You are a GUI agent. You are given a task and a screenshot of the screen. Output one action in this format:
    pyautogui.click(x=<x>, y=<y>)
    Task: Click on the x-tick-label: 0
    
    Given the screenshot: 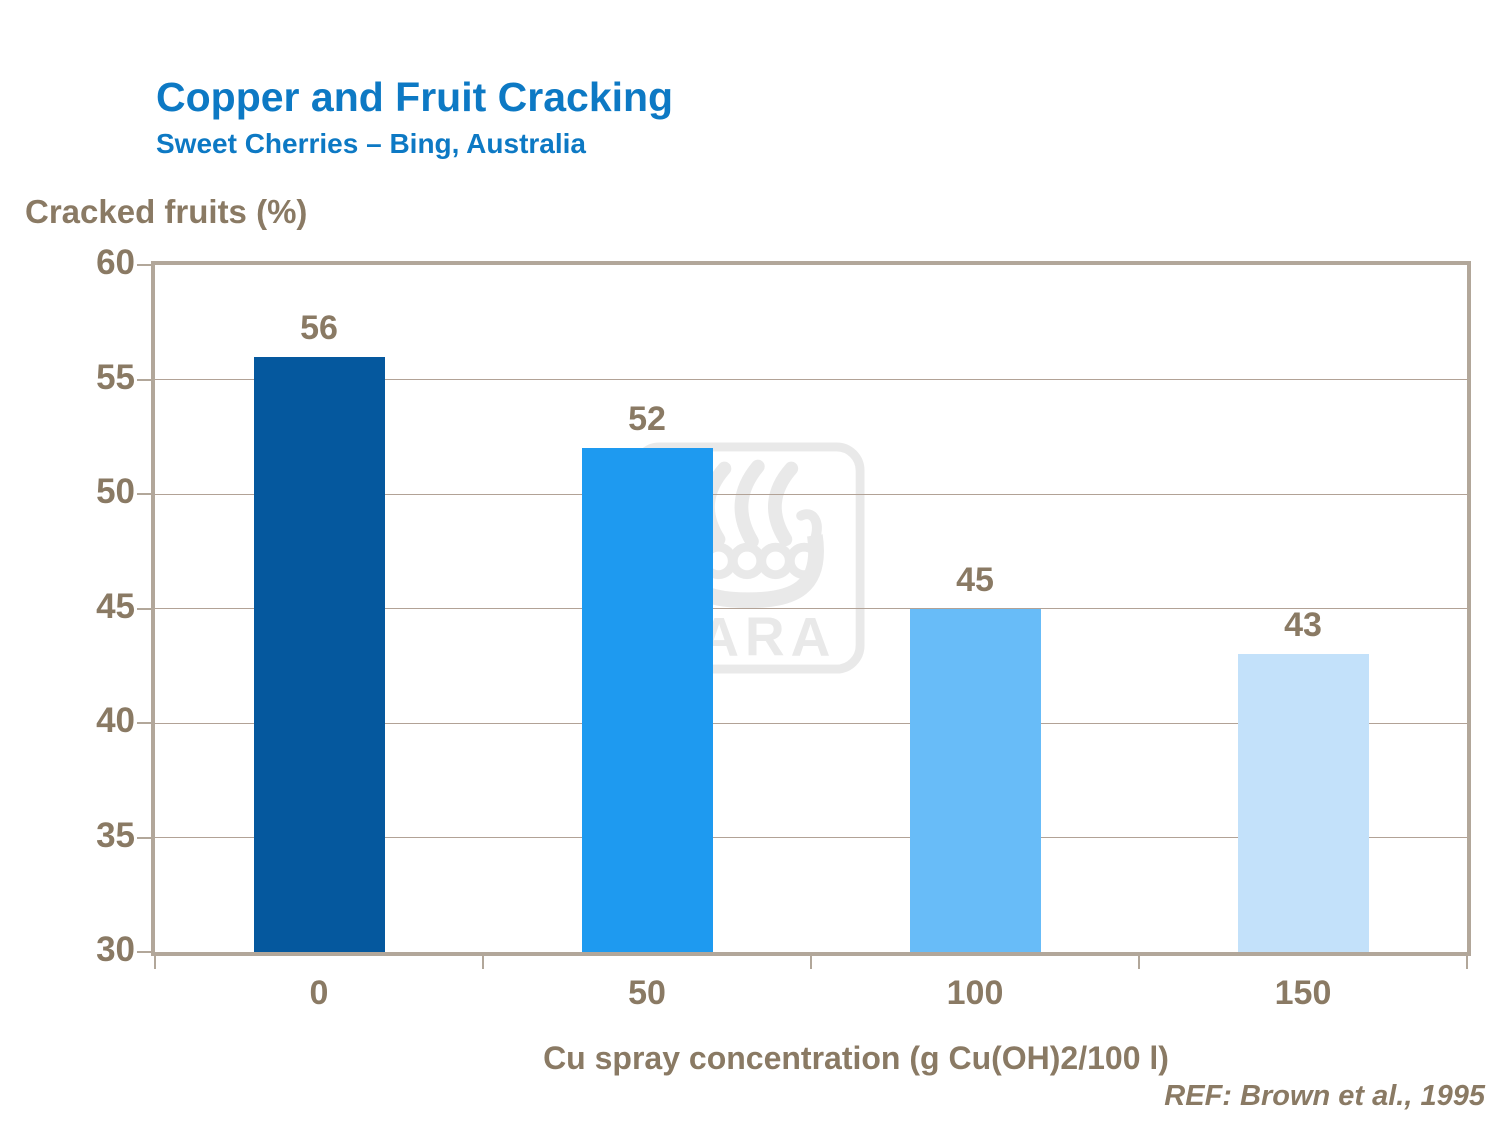 What is the action you would take?
    pyautogui.click(x=319, y=993)
    